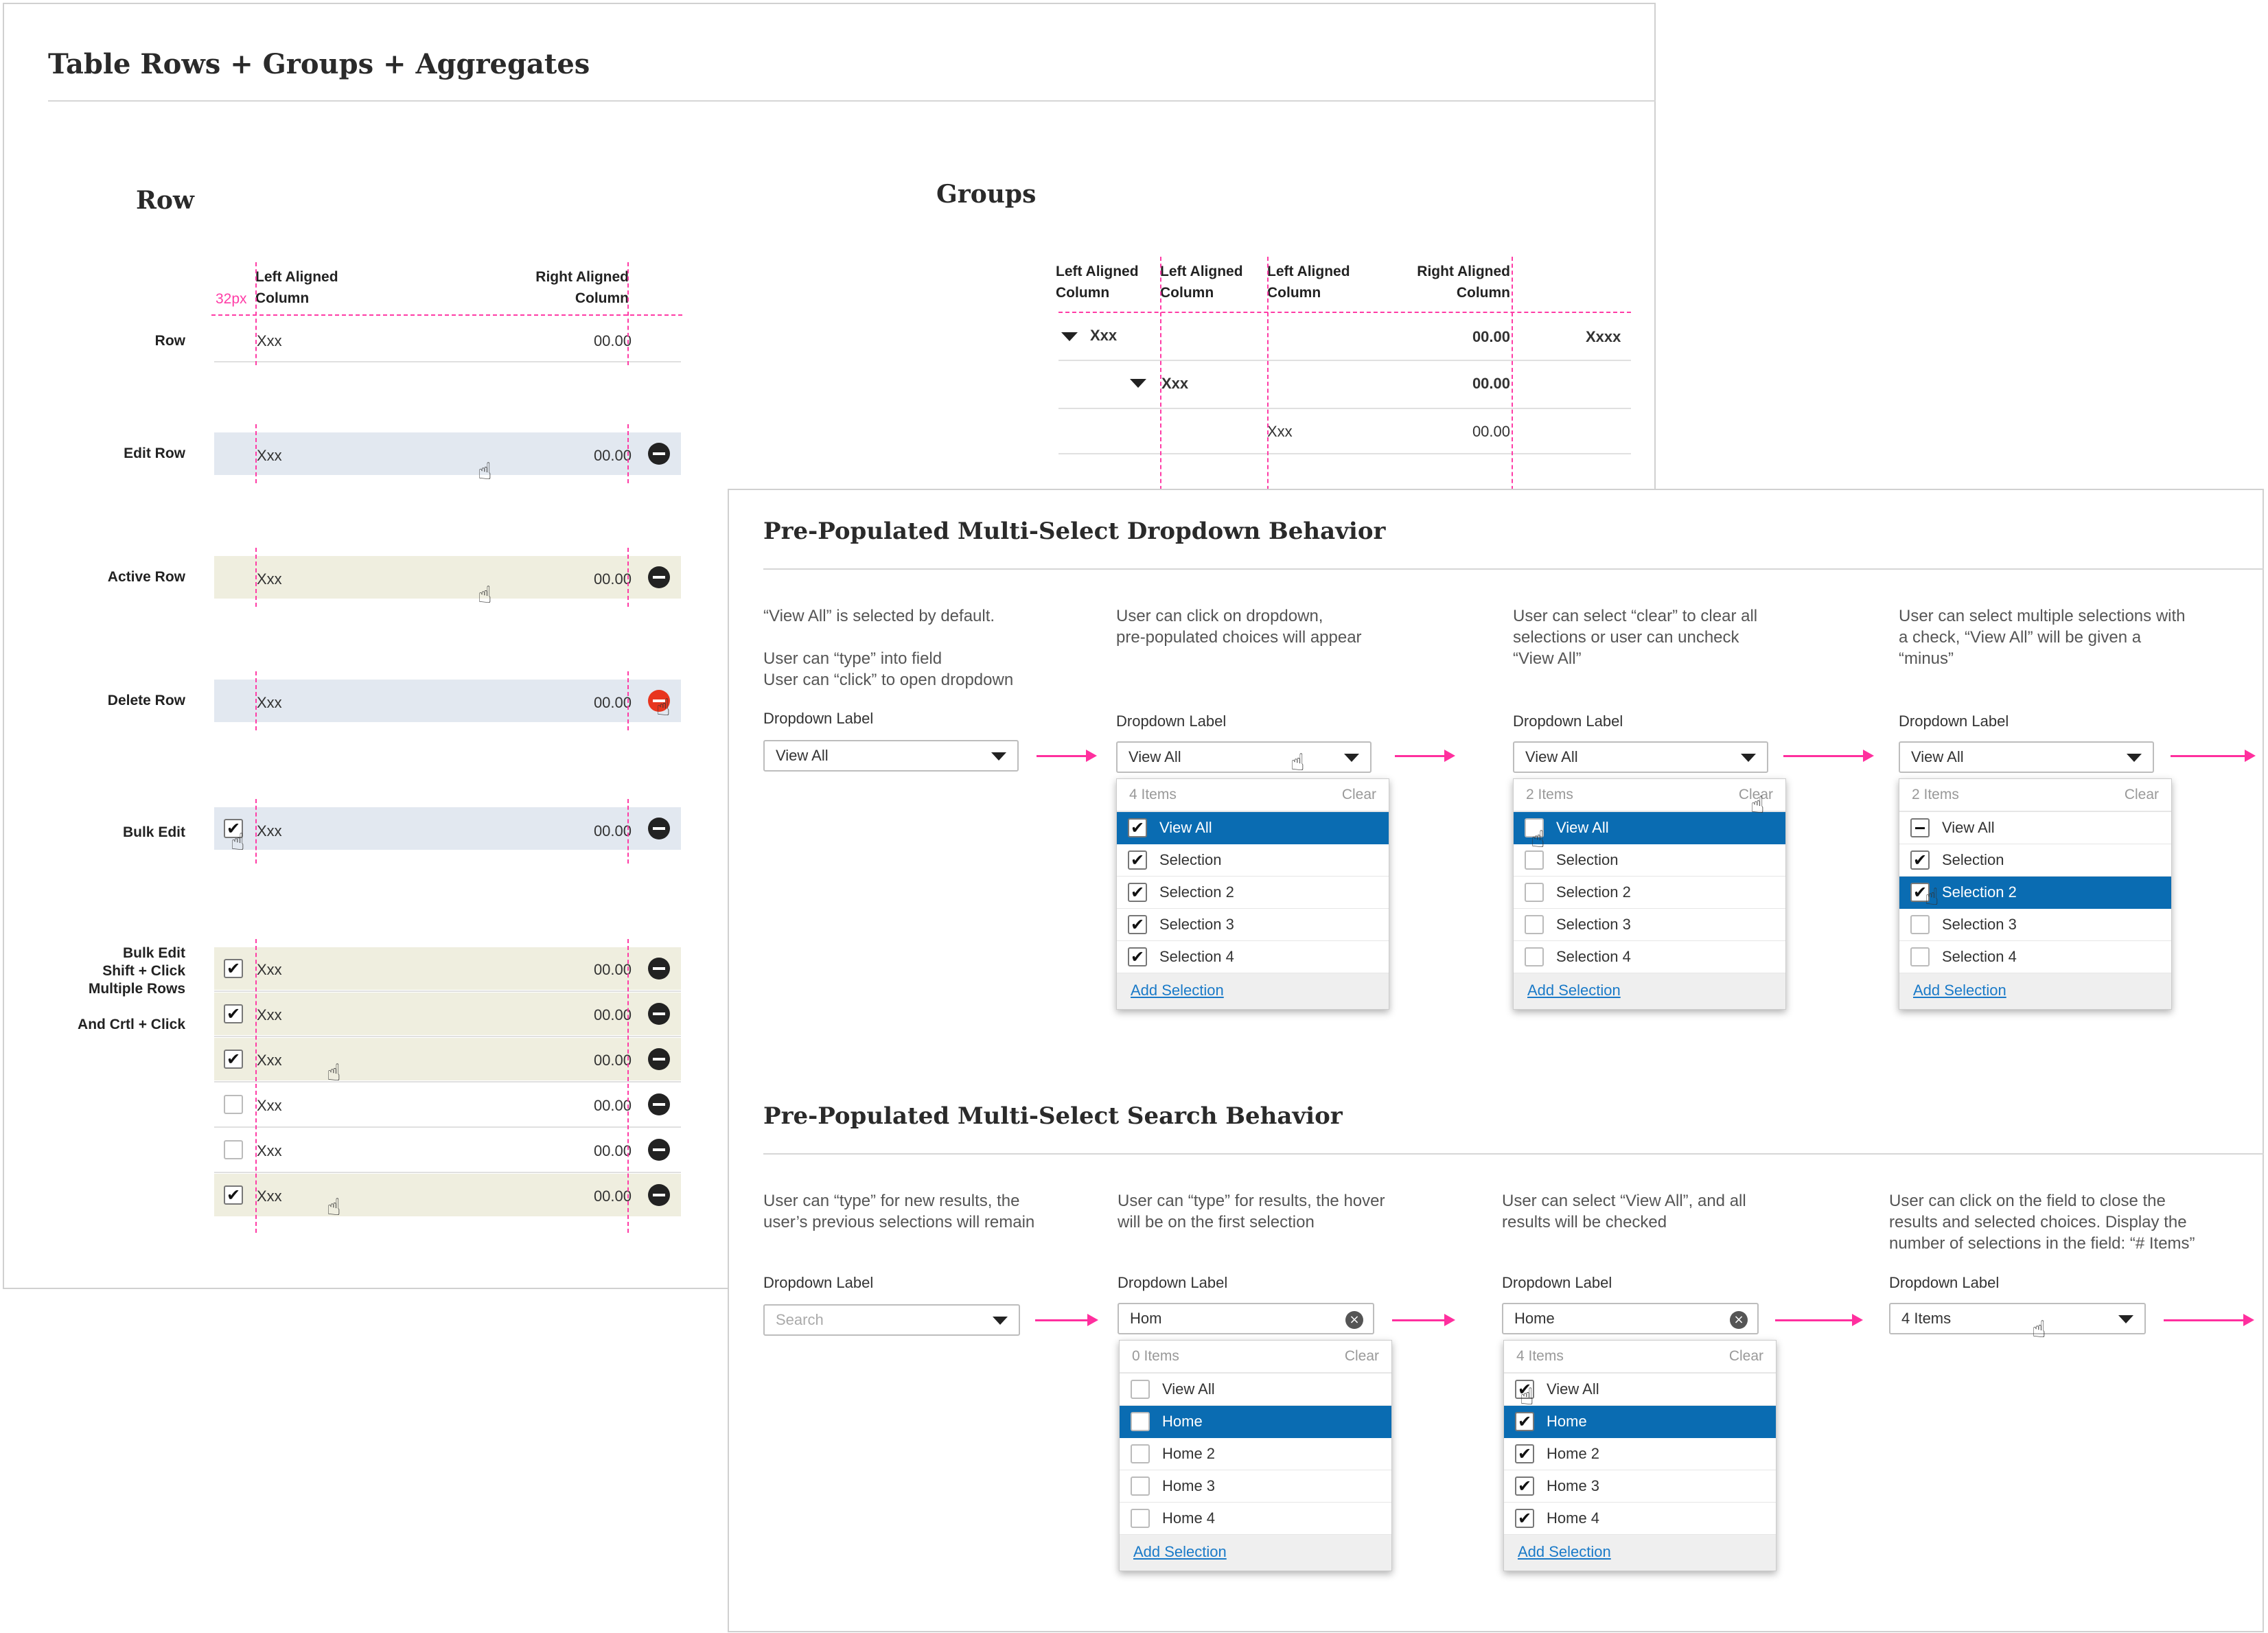 This screenshot has height=1633, width=2268. Describe the element at coordinates (269, 455) in the screenshot. I see `edit-row-text: Xxx` at that location.